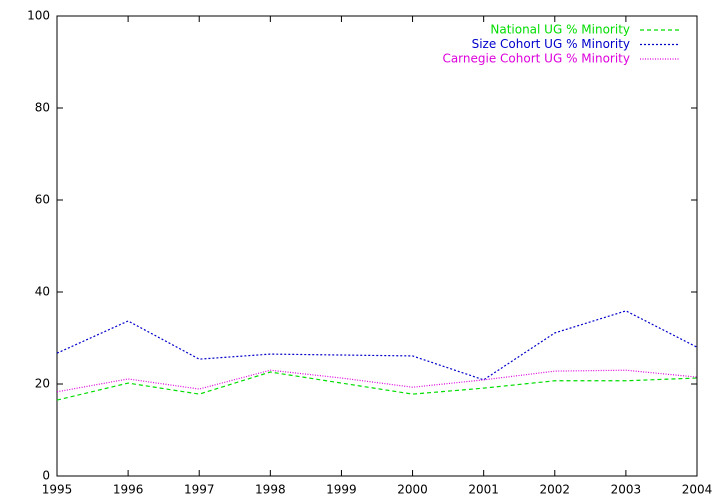  What do you see at coordinates (560, 30) in the screenshot?
I see `legend-label: National UG % Minority` at bounding box center [560, 30].